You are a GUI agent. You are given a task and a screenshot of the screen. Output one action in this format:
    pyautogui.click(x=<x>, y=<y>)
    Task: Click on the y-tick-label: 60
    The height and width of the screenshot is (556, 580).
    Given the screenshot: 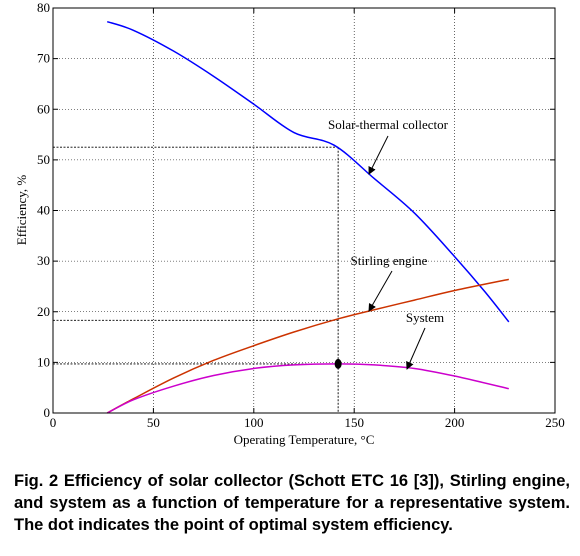 What is the action you would take?
    pyautogui.click(x=43, y=108)
    